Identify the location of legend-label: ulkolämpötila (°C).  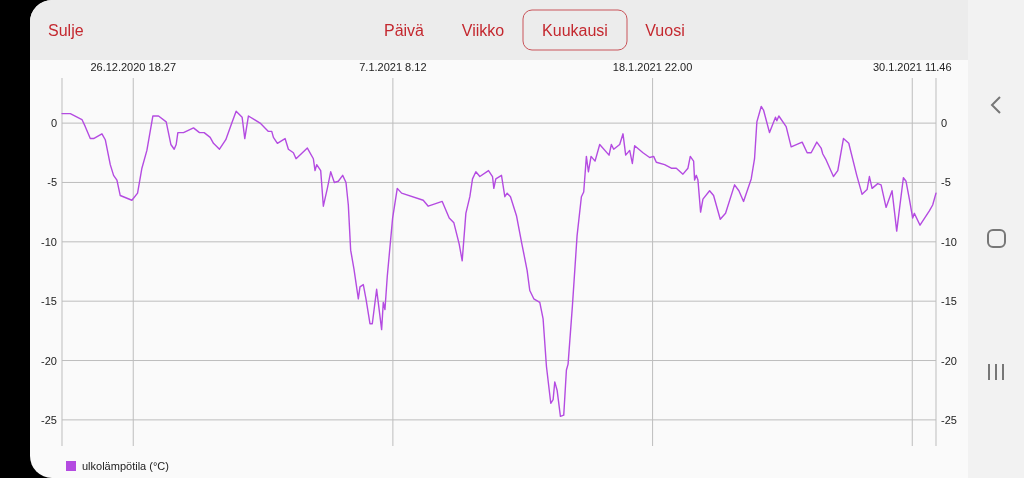
(125, 466).